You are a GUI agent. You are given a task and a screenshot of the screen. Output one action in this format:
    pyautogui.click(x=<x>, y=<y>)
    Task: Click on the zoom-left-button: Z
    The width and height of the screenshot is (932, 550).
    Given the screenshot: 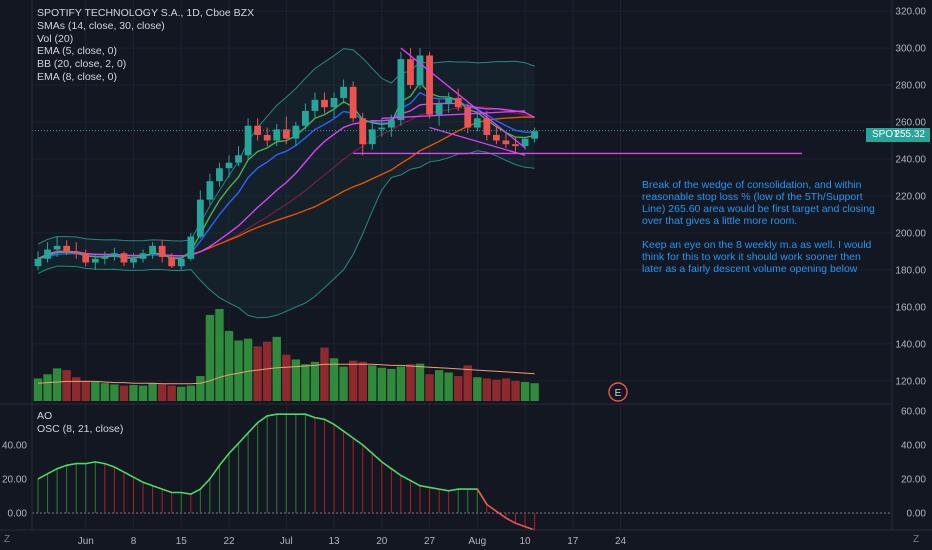 What is the action you would take?
    pyautogui.click(x=7, y=539)
    